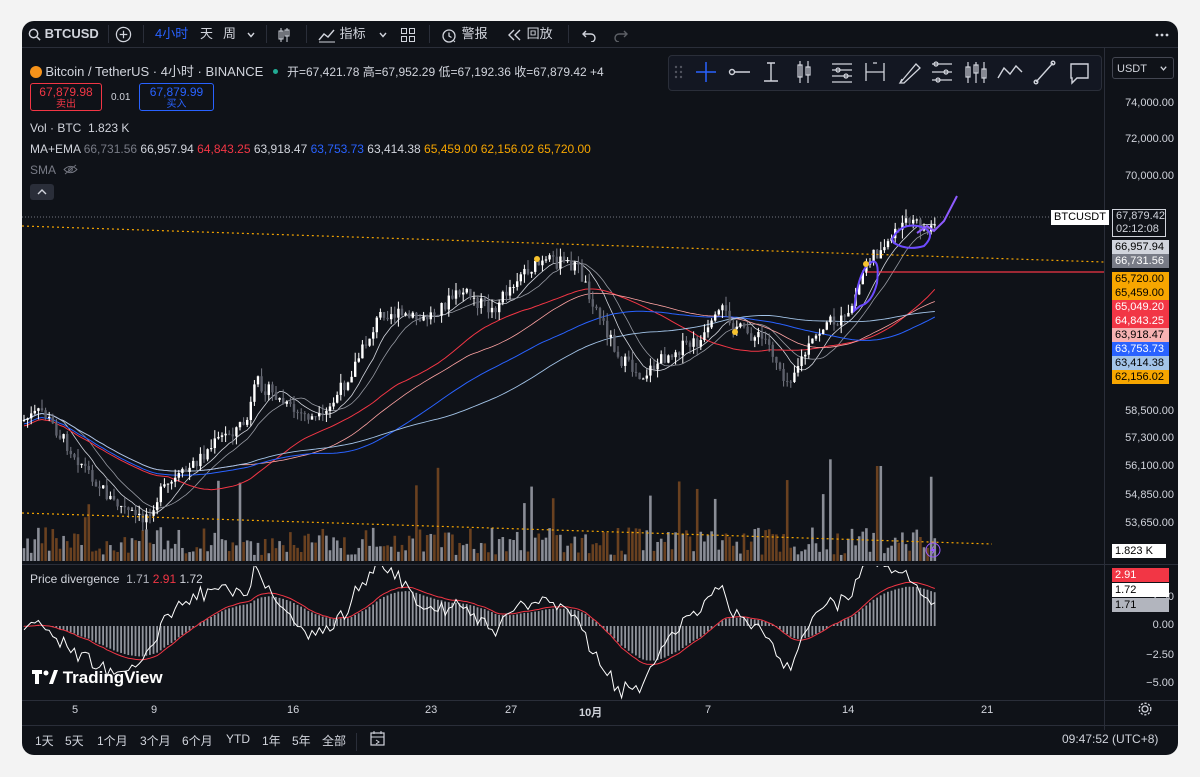  Describe the element at coordinates (197, 741) in the screenshot. I see `range-6m: 6个月` at that location.